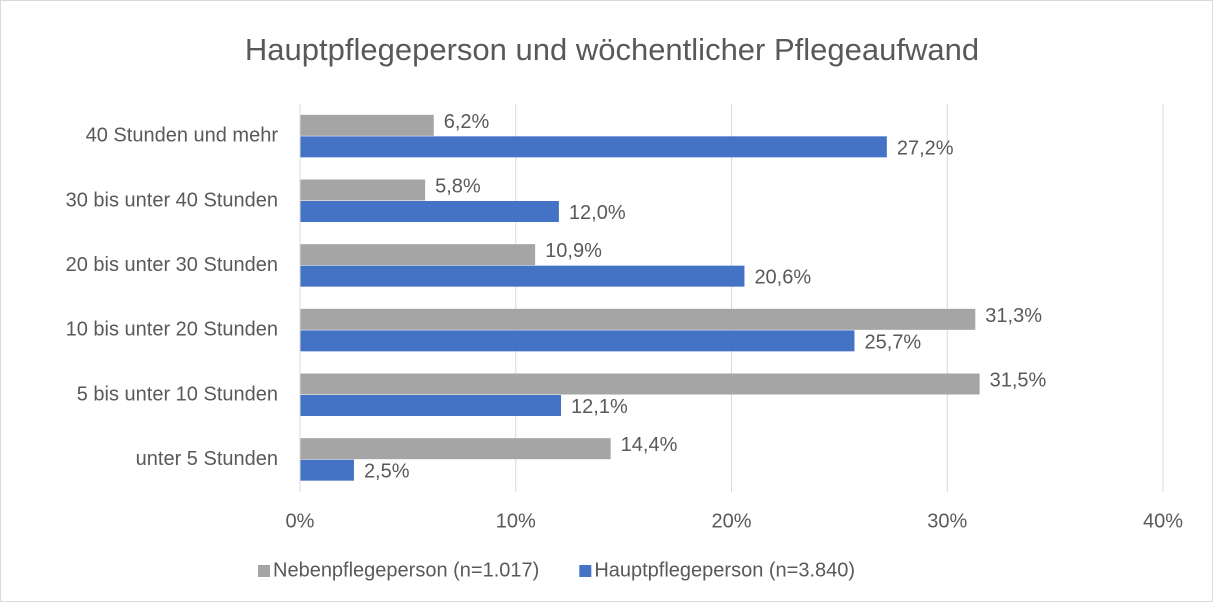 The image size is (1214, 603). I want to click on data-label: 20,6%, so click(782, 278).